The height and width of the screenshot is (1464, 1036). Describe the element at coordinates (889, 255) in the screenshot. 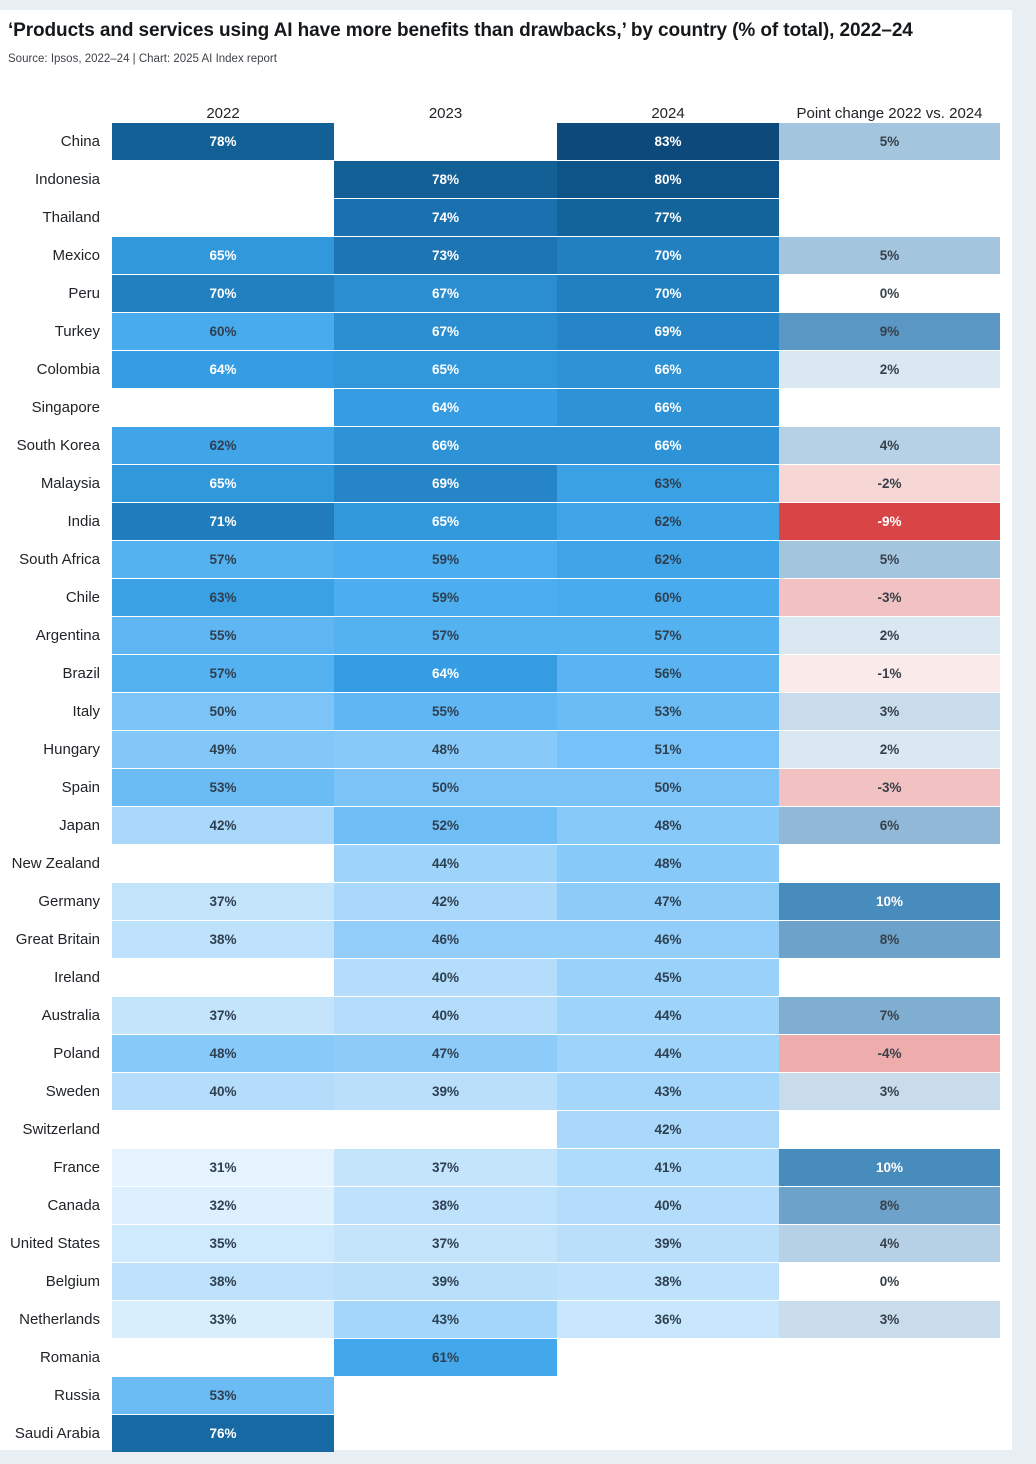

I see `cell-point-change: 5%` at that location.